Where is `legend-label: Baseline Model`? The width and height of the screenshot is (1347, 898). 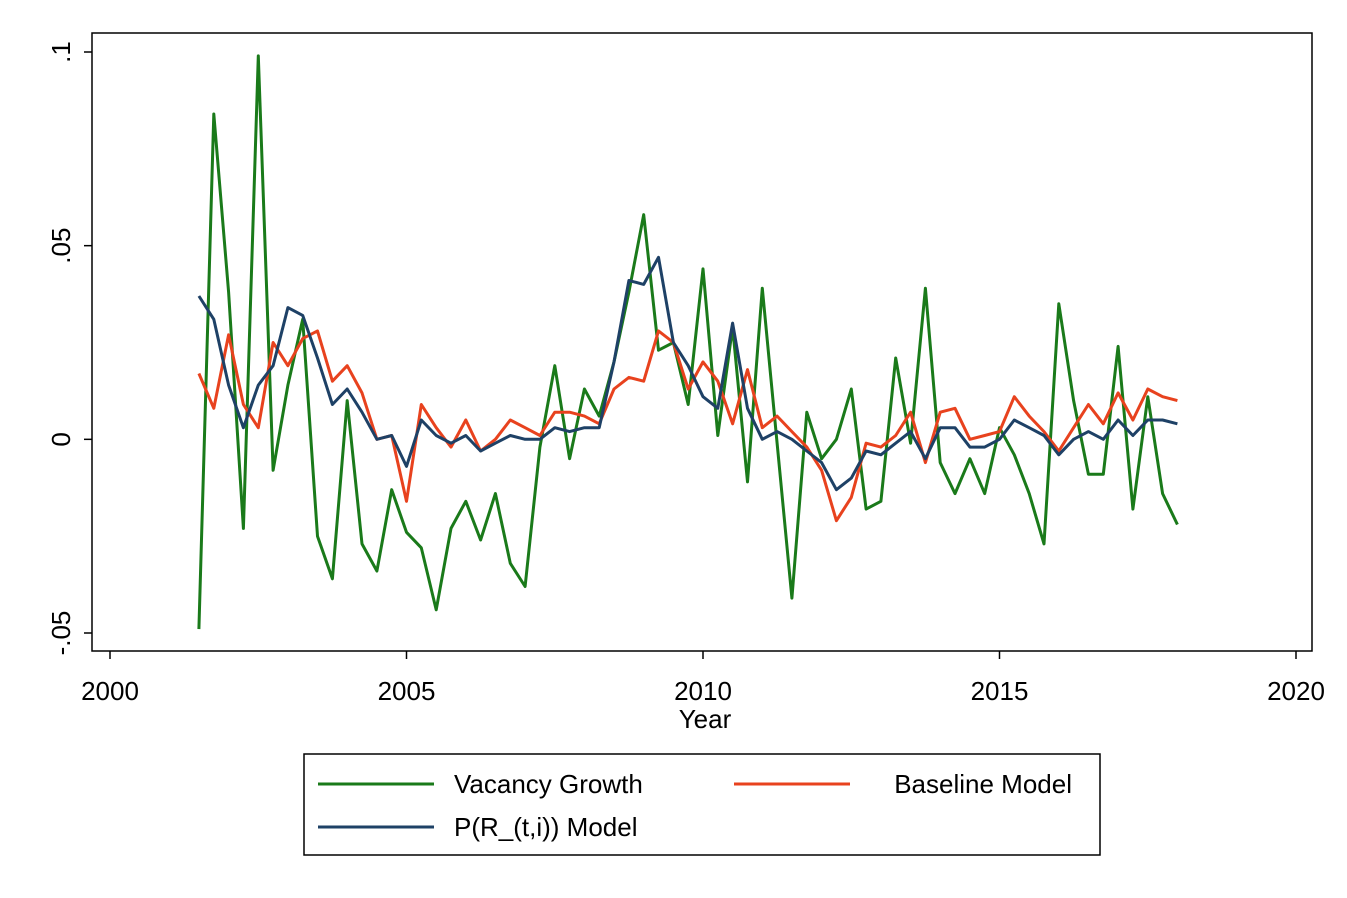 legend-label: Baseline Model is located at coordinates (983, 784).